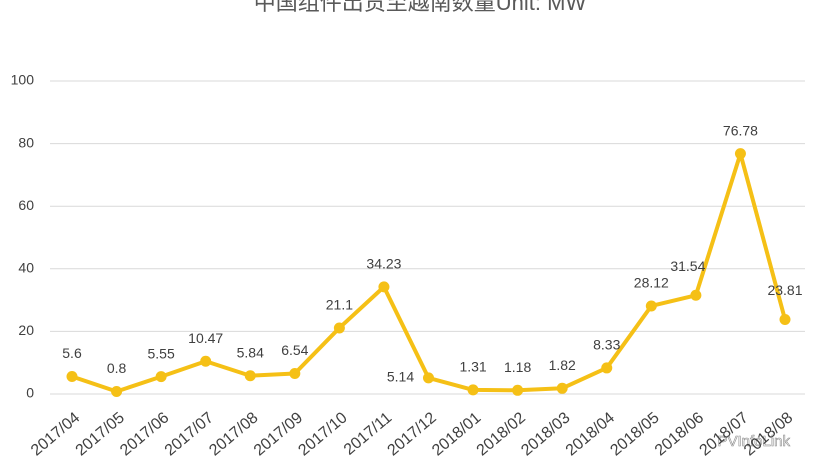 The image size is (826, 464). What do you see at coordinates (322, 434) in the screenshot?
I see `x-tick-label: 2017/10` at bounding box center [322, 434].